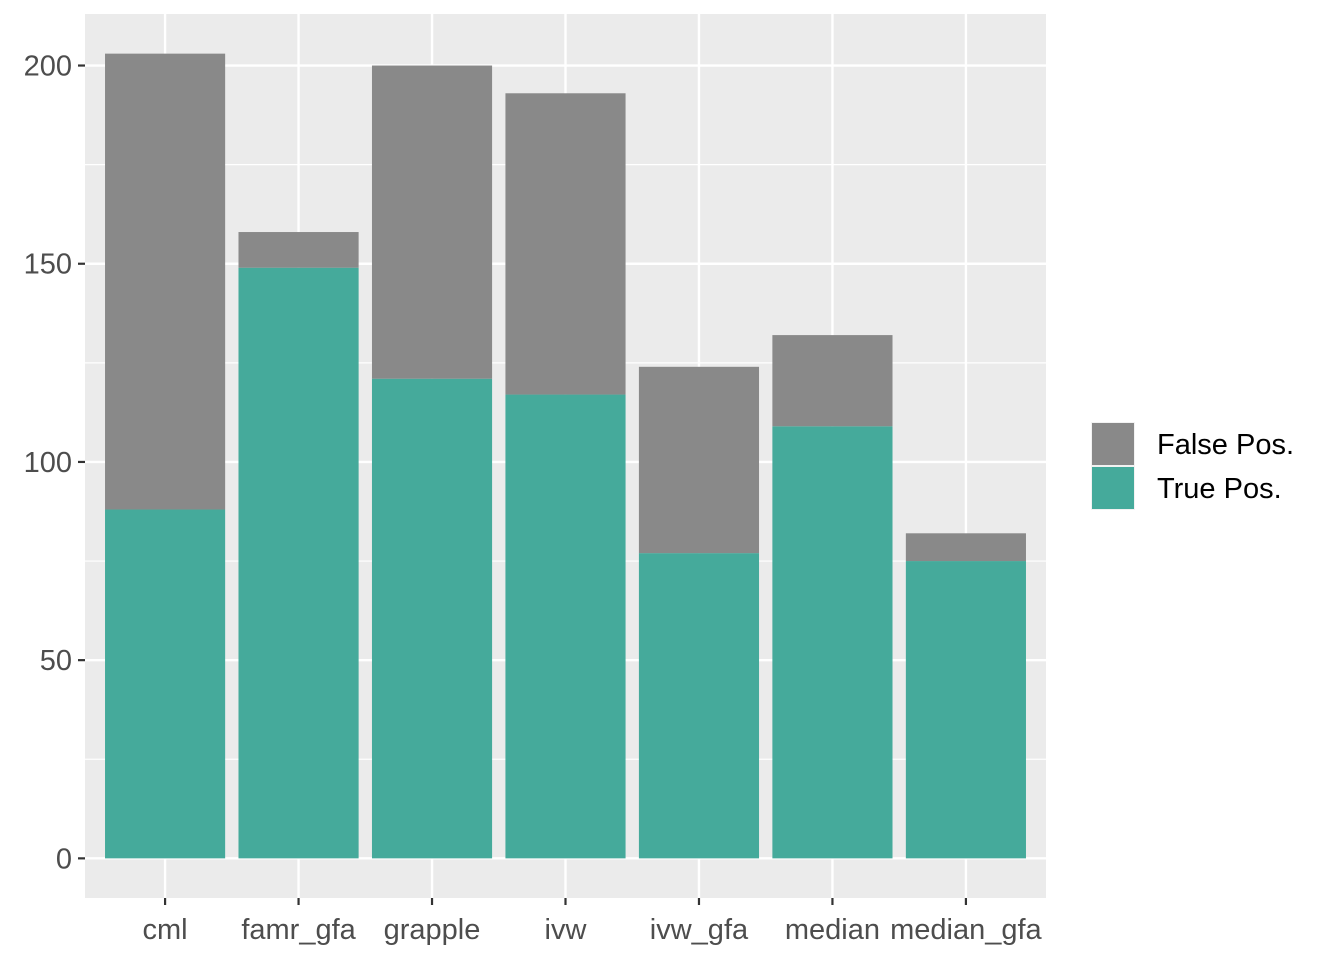 This screenshot has width=1344, height=965. Describe the element at coordinates (1225, 445) in the screenshot. I see `legend-label-false-pos: False Pos.` at that location.